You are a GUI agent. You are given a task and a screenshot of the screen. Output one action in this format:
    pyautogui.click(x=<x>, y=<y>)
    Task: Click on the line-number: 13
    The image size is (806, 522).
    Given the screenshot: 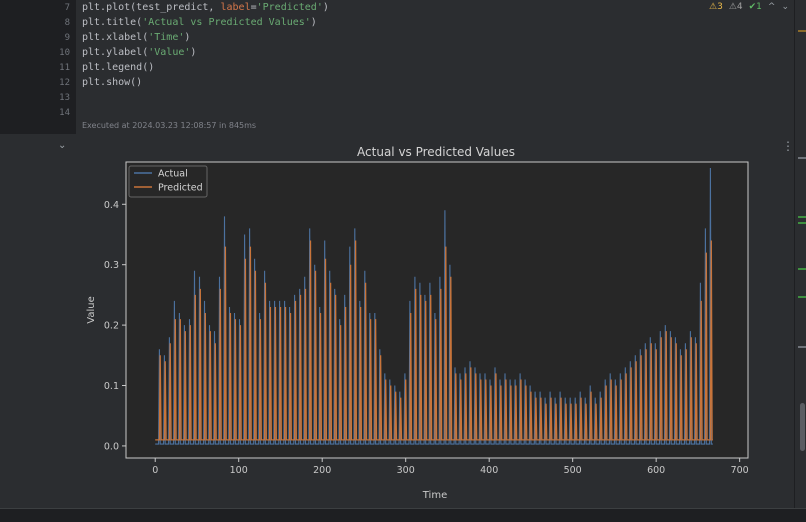 What is the action you would take?
    pyautogui.click(x=64, y=98)
    